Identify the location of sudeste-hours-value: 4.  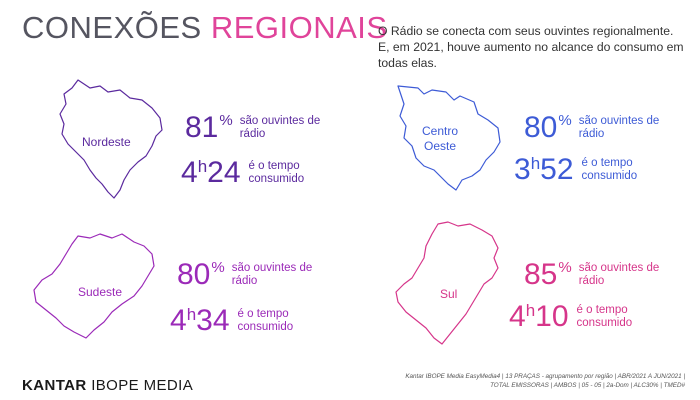
(178, 320).